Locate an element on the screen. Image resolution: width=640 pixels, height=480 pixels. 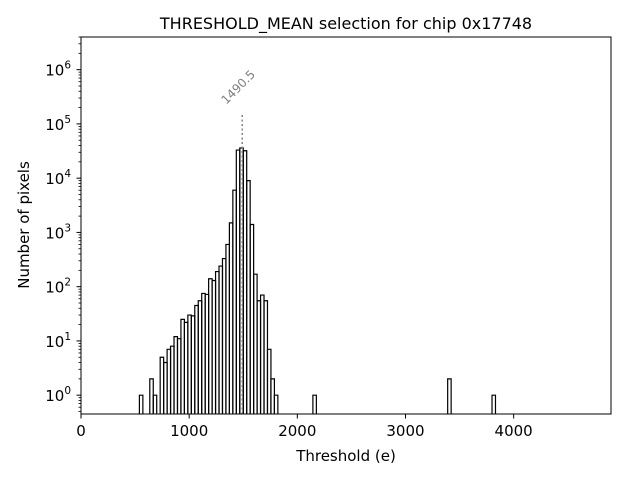
y-tick-label: 10³ is located at coordinates (58, 232).